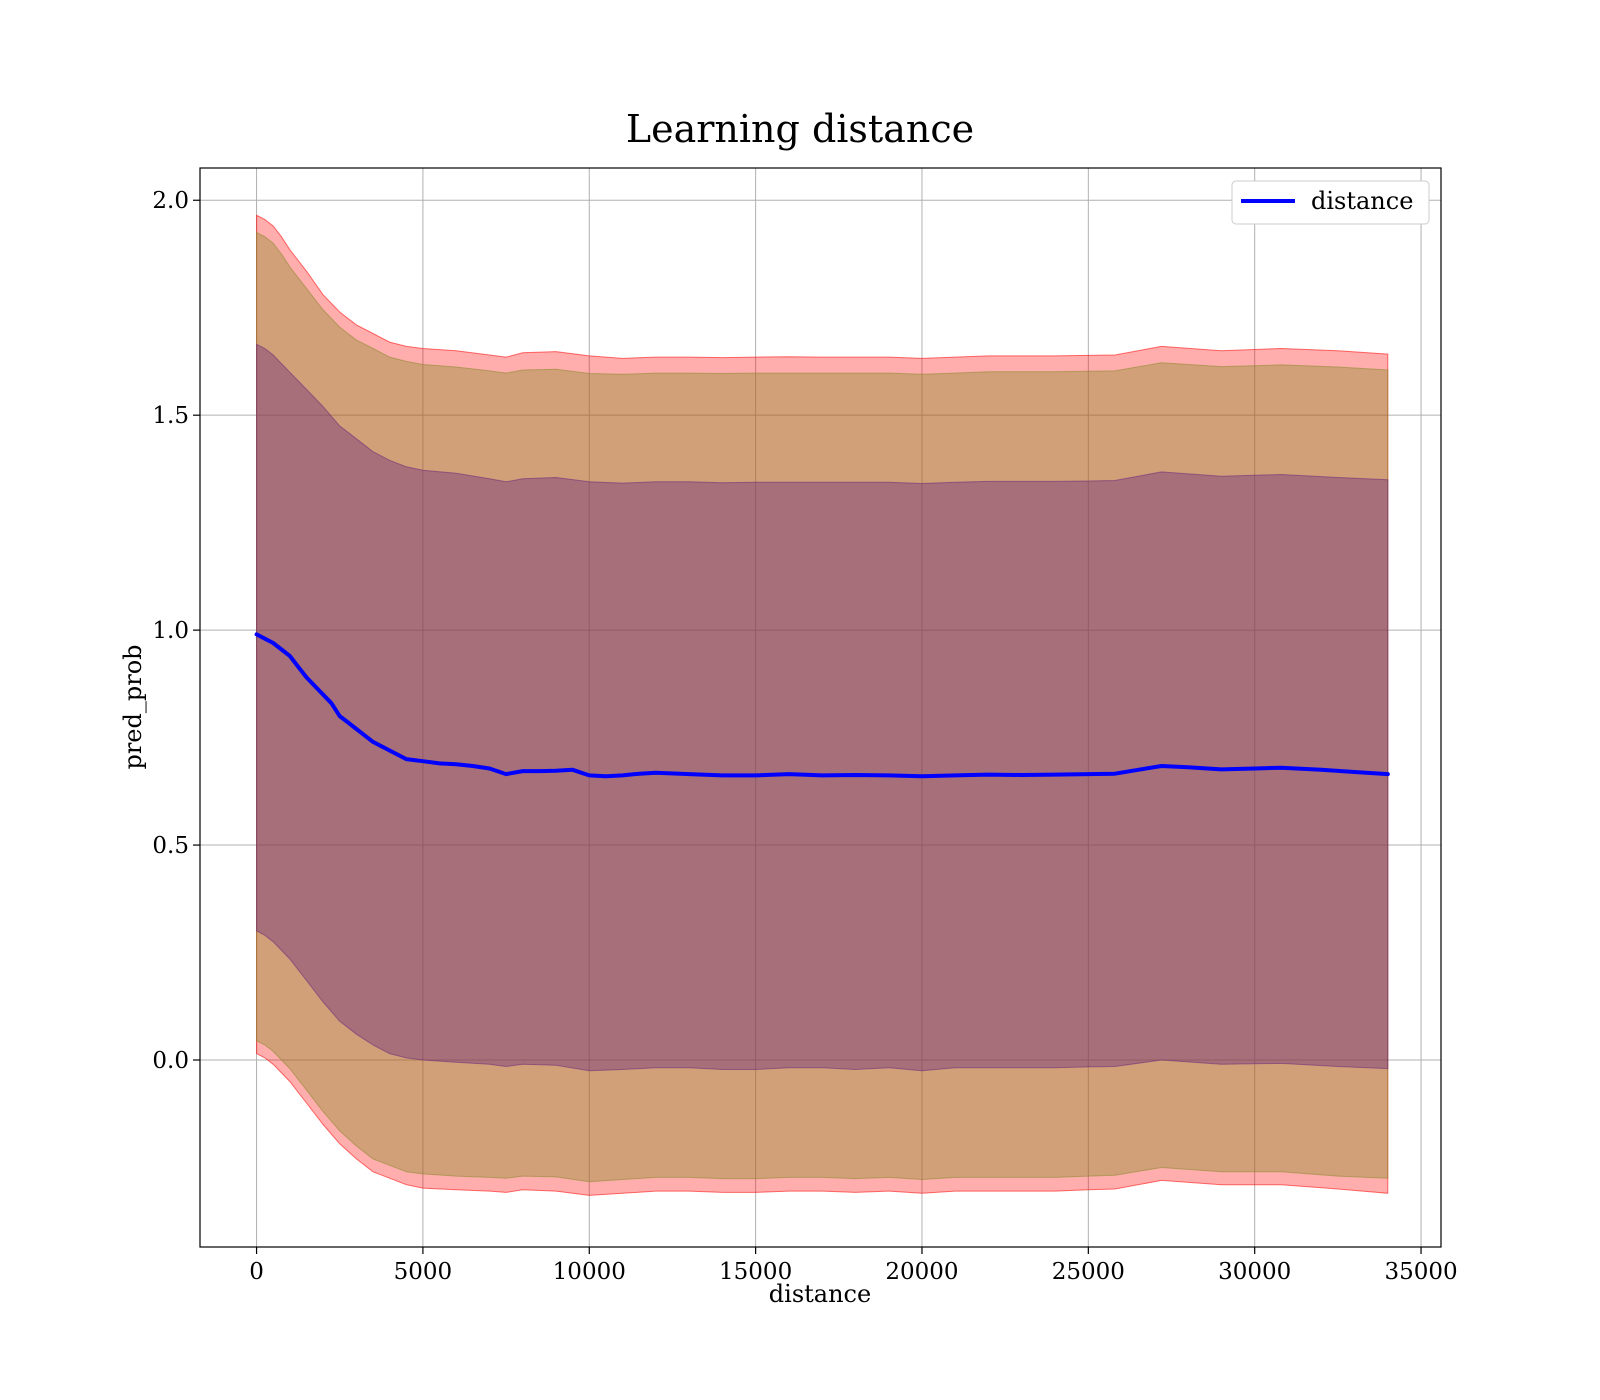 This screenshot has height=1400, width=1600. I want to click on x-tick-label: 30000, so click(1254, 1272).